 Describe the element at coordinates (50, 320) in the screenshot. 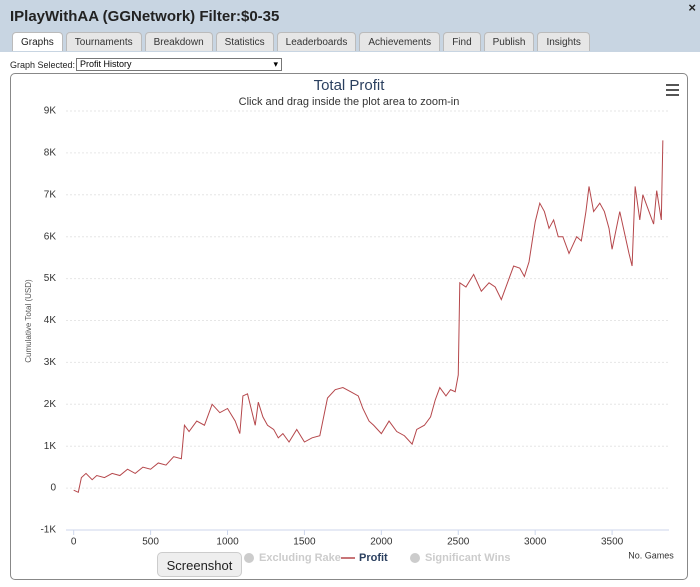

I see `y-tick-label: 4K` at that location.